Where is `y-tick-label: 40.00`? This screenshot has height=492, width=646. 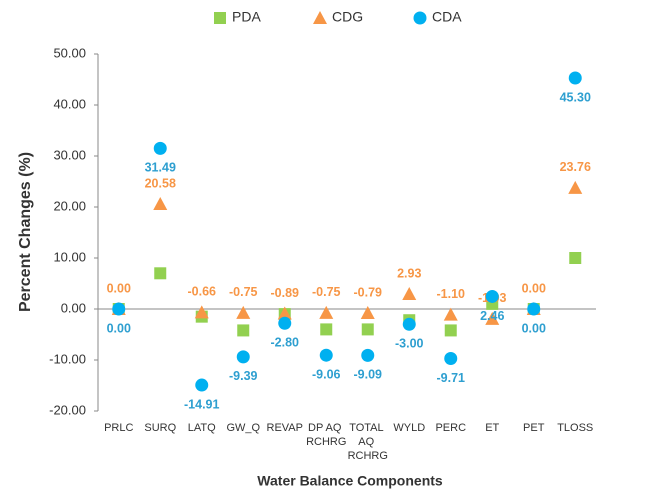
y-tick-label: 40.00 is located at coordinates (69, 103).